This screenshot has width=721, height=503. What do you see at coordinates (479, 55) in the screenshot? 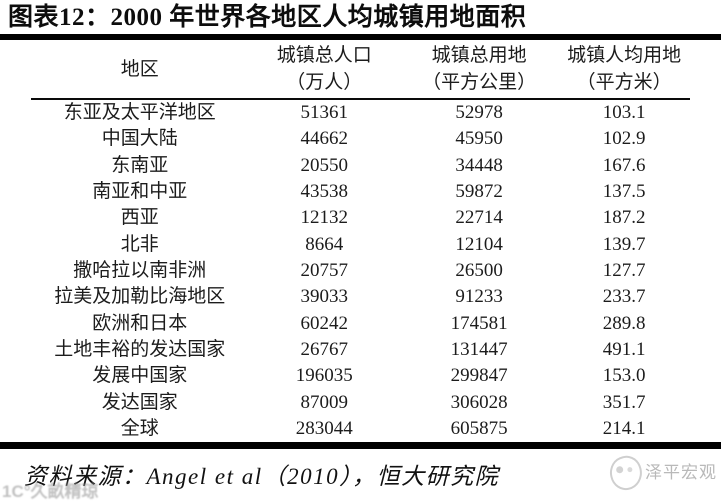
I see `header-label: 城镇总用地` at bounding box center [479, 55].